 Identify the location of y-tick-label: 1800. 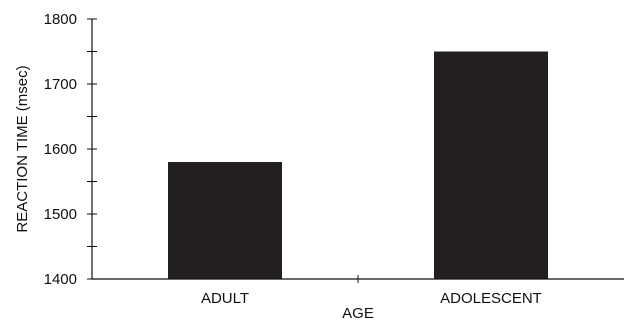
(60, 19).